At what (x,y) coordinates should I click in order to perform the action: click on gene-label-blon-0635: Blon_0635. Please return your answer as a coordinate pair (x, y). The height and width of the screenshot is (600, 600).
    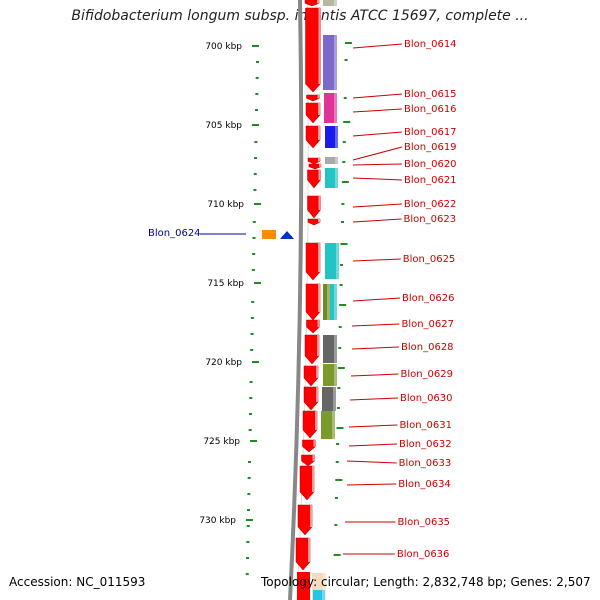
    Looking at the image, I should click on (424, 522).